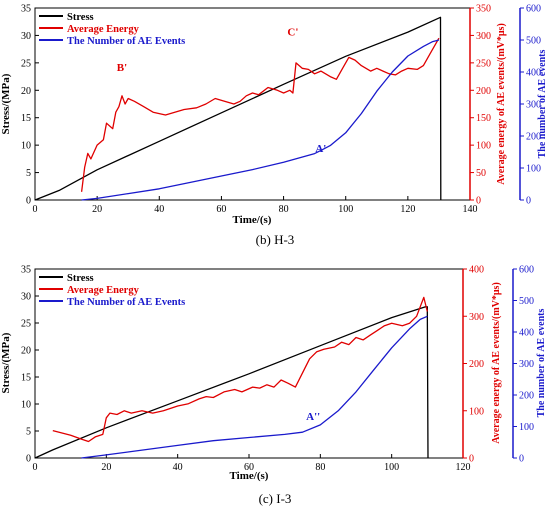  What do you see at coordinates (483, 118) in the screenshot?
I see `y-right1-tick-label: 150` at bounding box center [483, 118].